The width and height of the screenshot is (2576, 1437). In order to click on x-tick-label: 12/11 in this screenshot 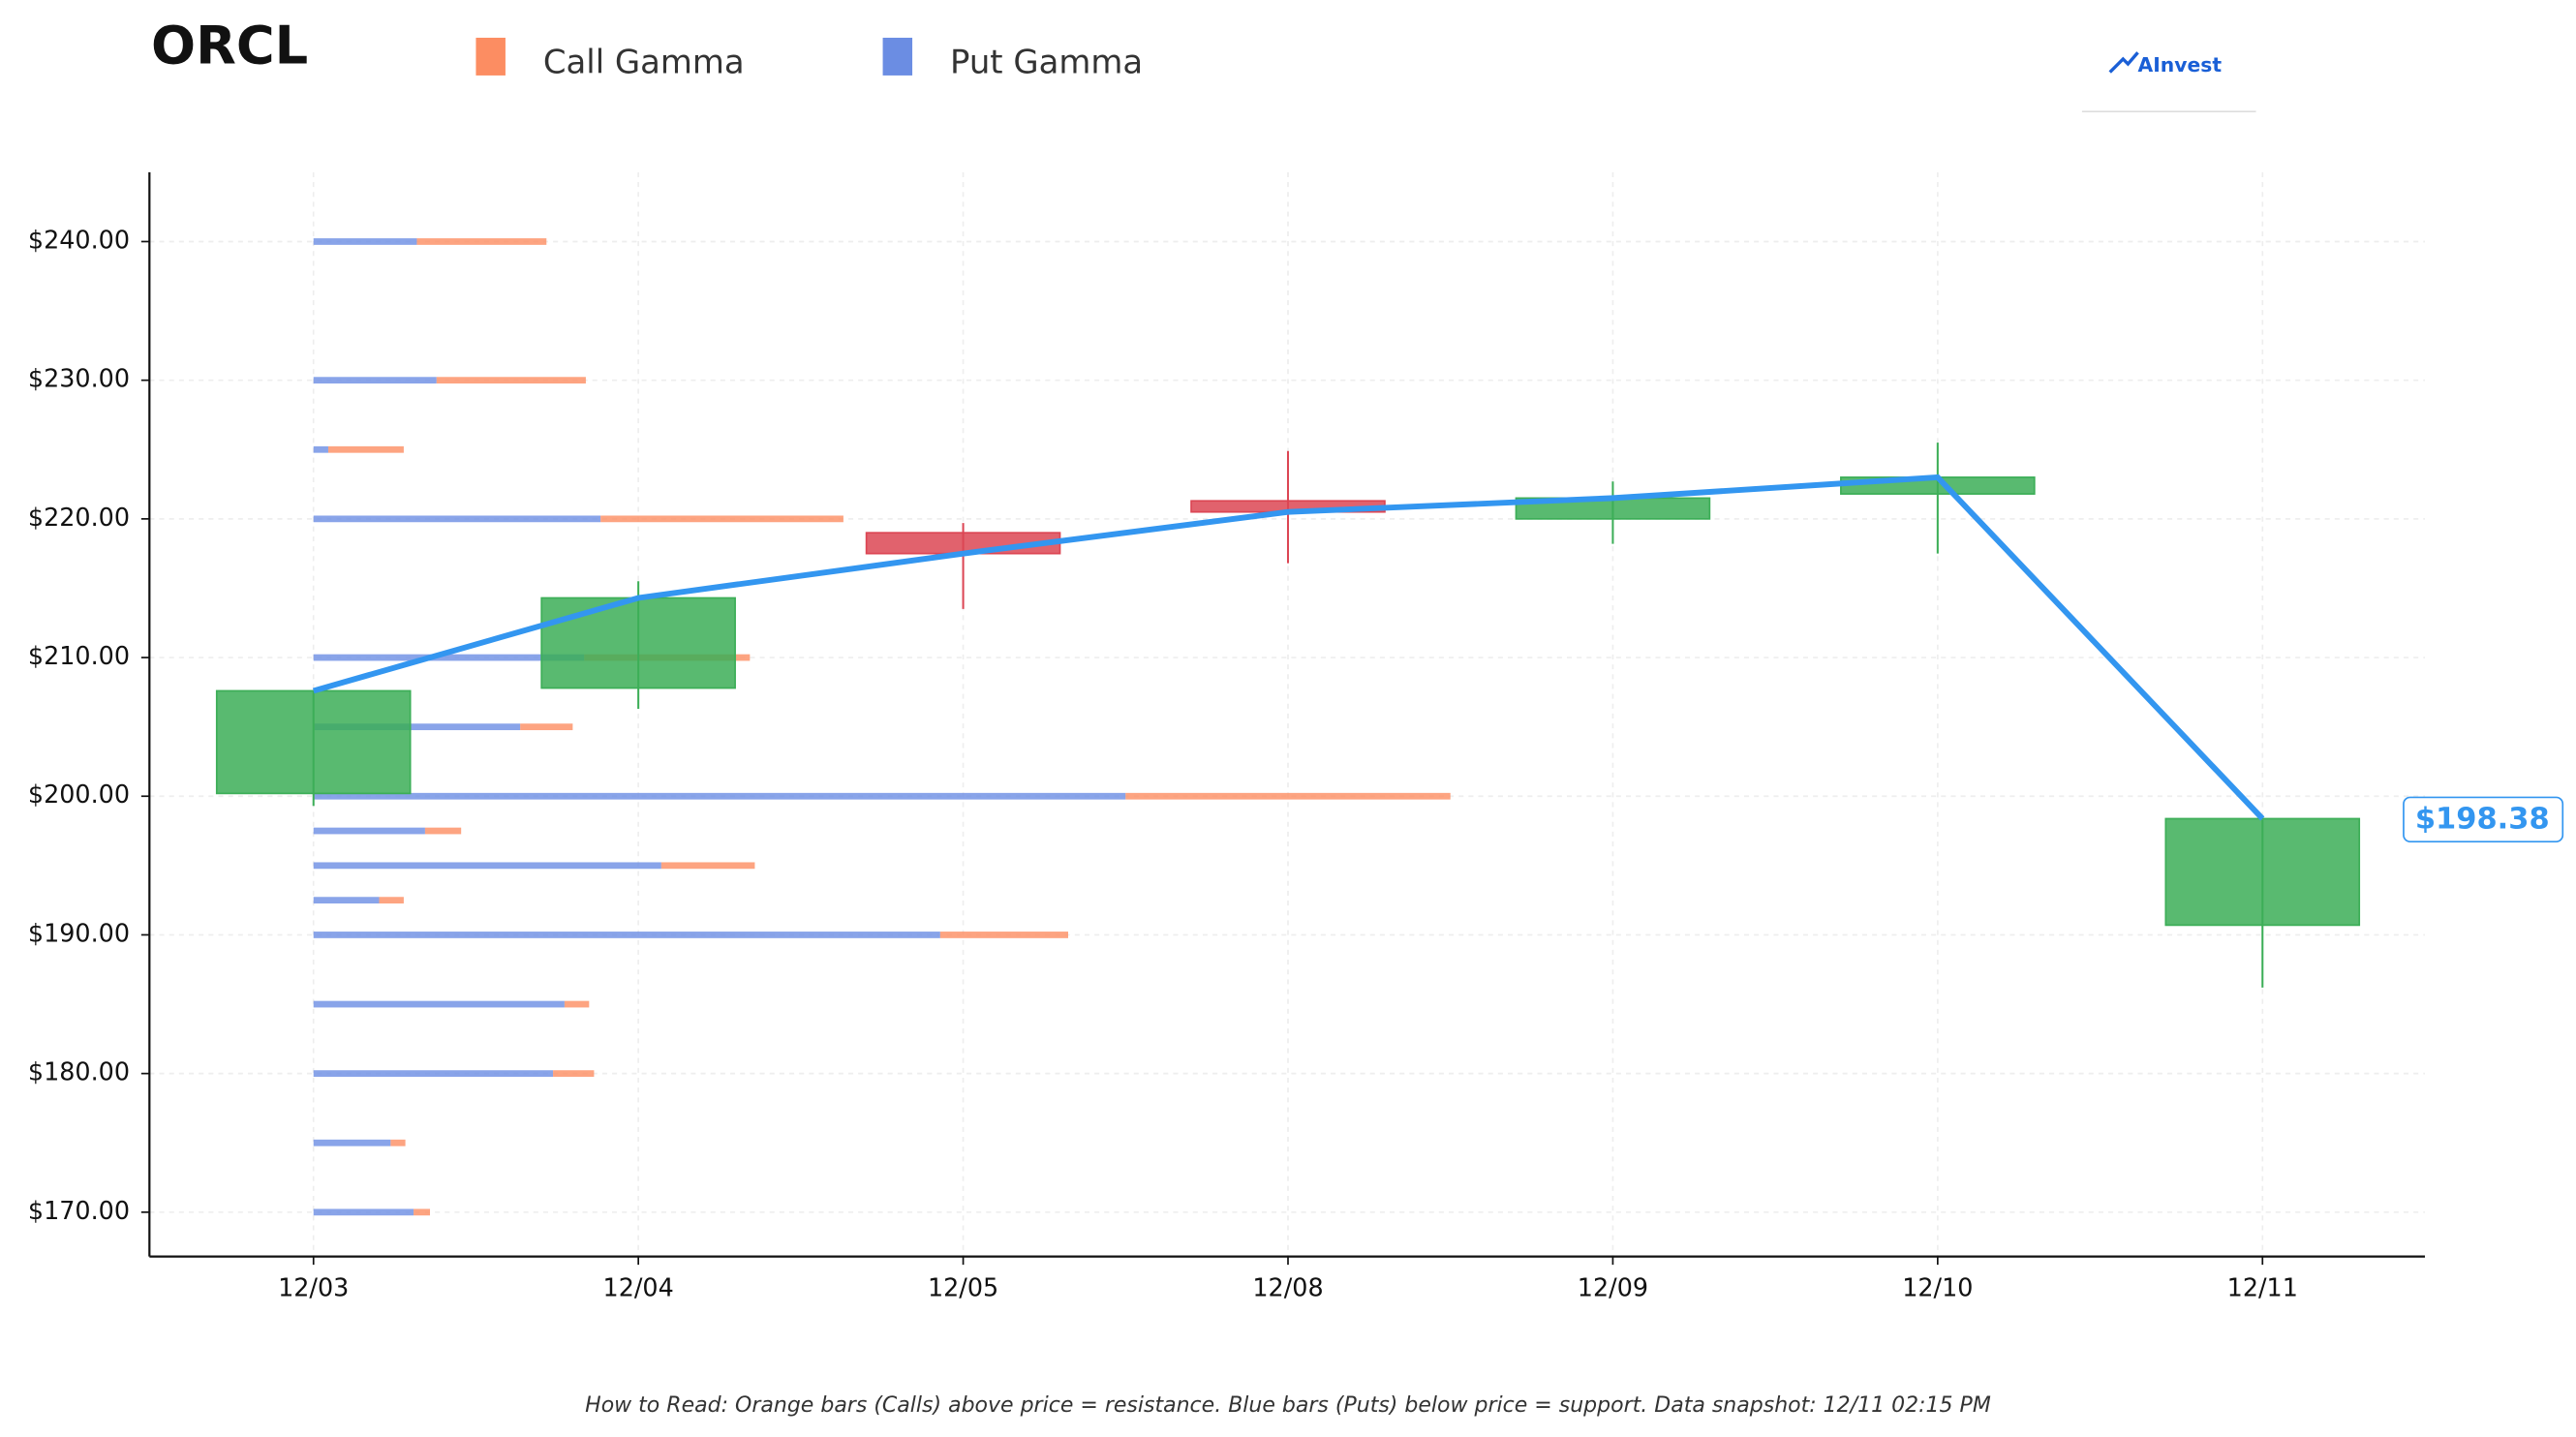, I will do `click(2262, 1288)`.